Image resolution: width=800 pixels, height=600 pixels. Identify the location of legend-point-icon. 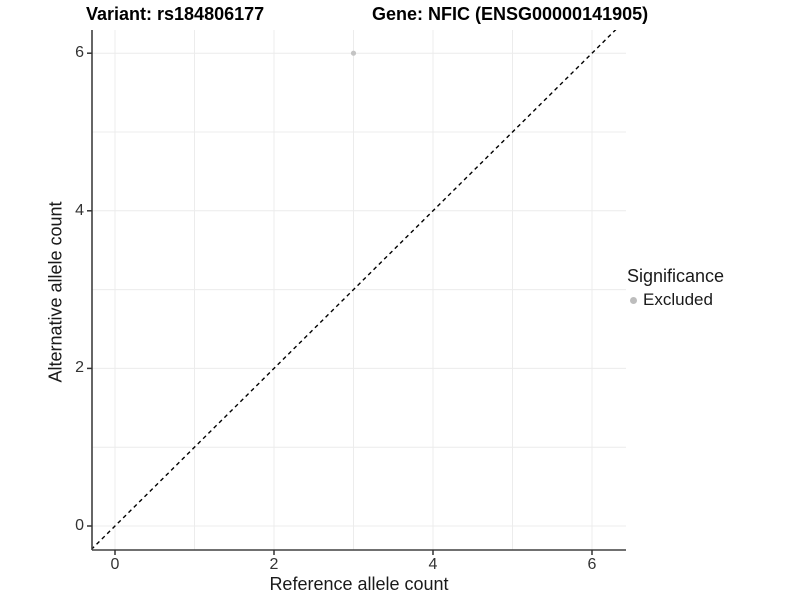
(633, 300).